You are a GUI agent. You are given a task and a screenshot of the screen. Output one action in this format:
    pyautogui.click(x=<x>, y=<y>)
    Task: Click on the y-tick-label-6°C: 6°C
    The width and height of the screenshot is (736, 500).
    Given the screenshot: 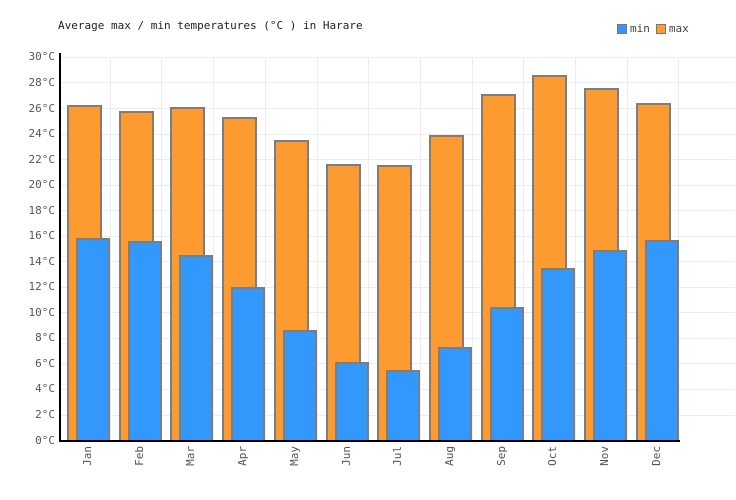 What is the action you would take?
    pyautogui.click(x=45, y=363)
    